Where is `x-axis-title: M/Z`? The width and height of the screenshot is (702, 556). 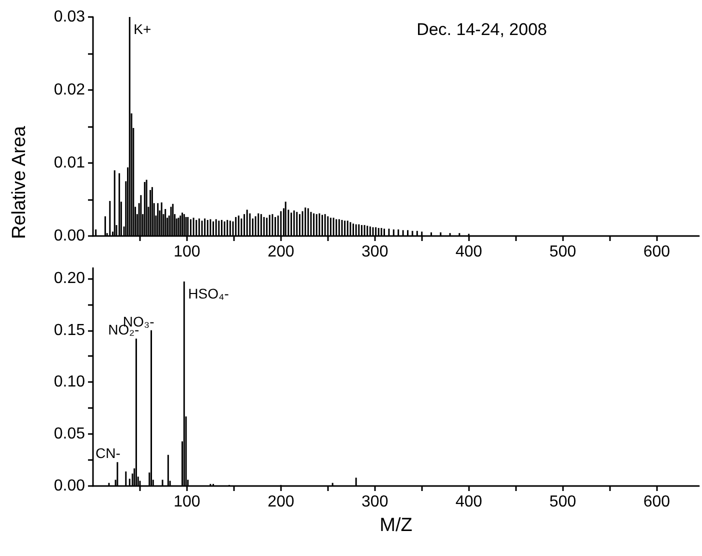 x-axis-title: M/Z is located at coordinates (396, 525).